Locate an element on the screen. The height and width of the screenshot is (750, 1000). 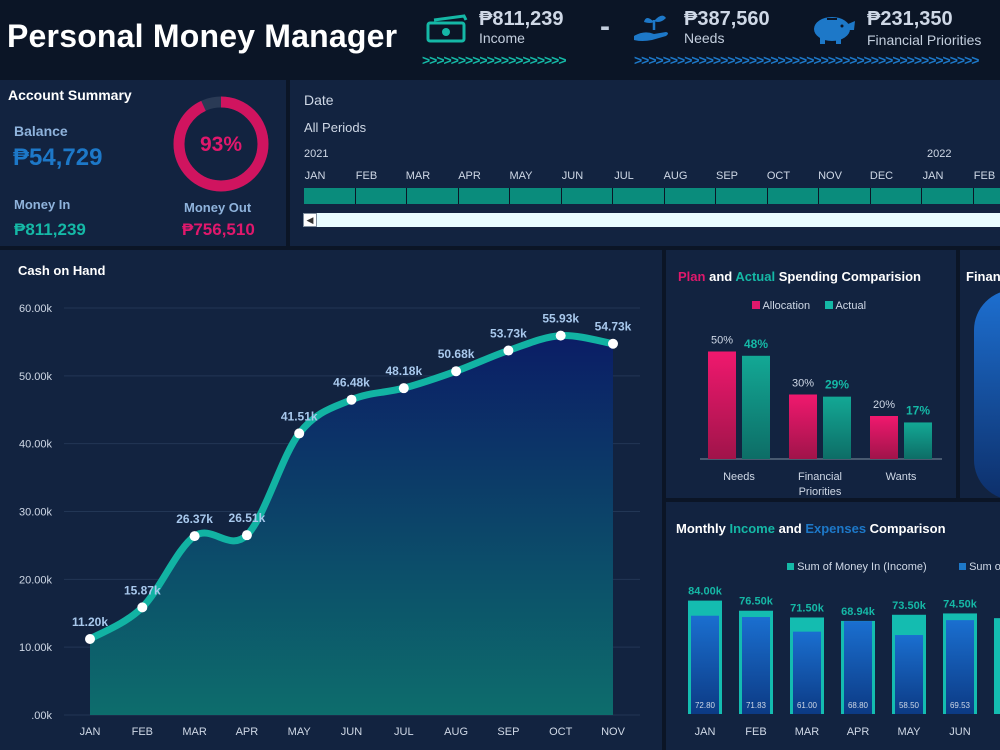
category-label: Needs is located at coordinates (739, 477).